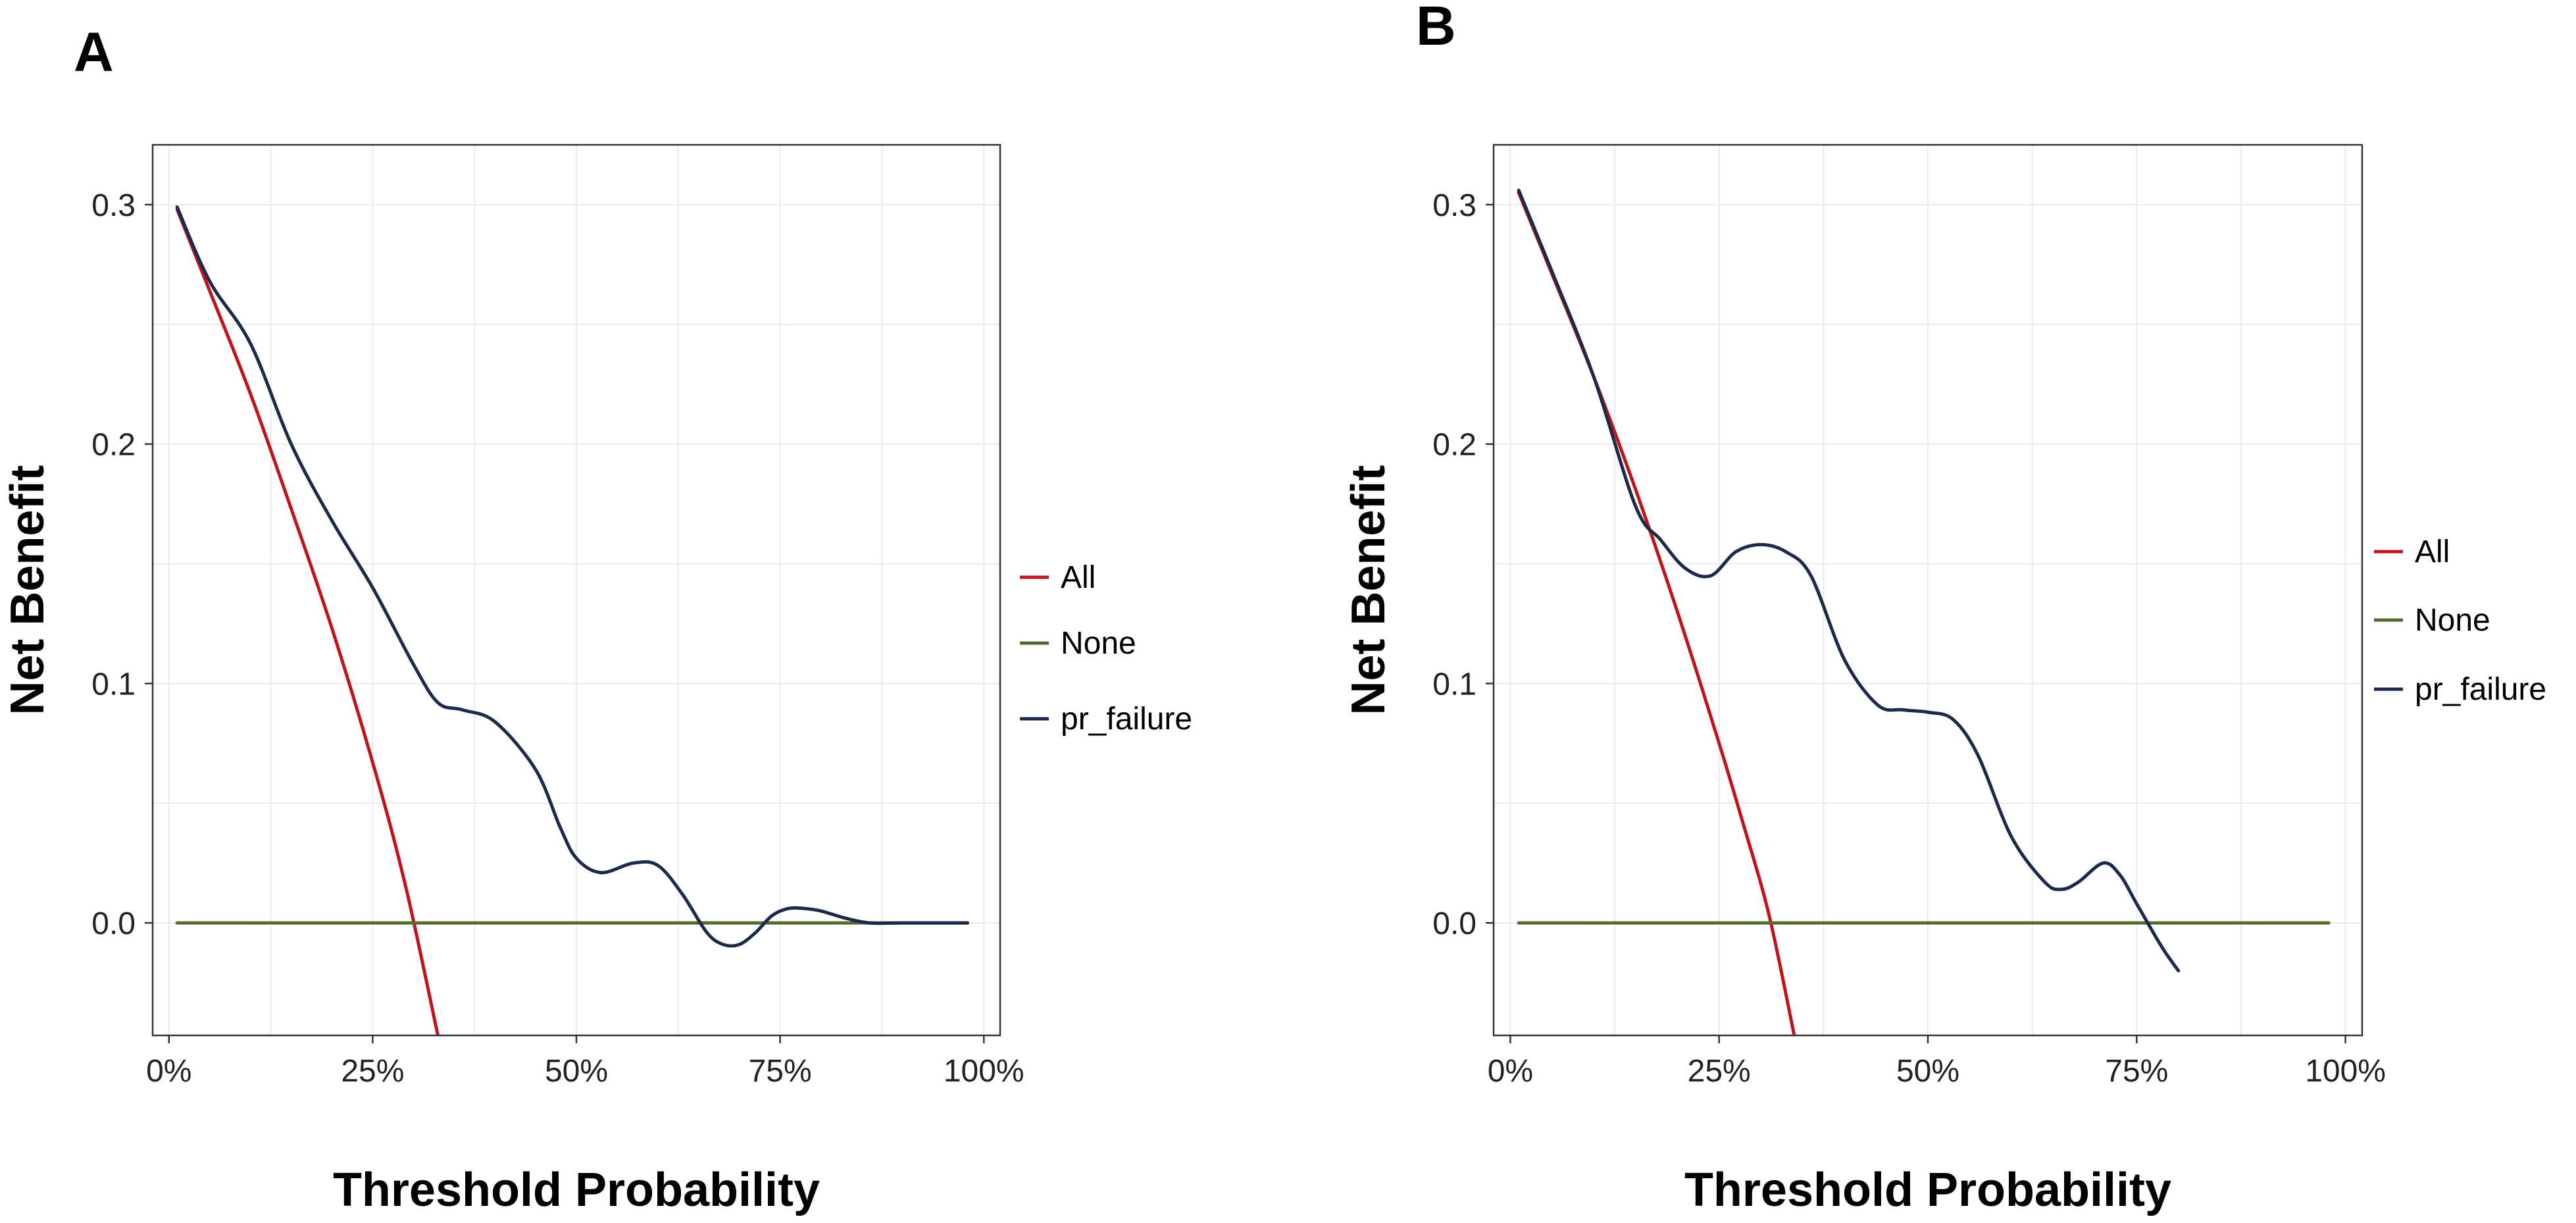 This screenshot has width=2576, height=1223. I want to click on panel-a-x-tick-label: 0%, so click(168, 1071).